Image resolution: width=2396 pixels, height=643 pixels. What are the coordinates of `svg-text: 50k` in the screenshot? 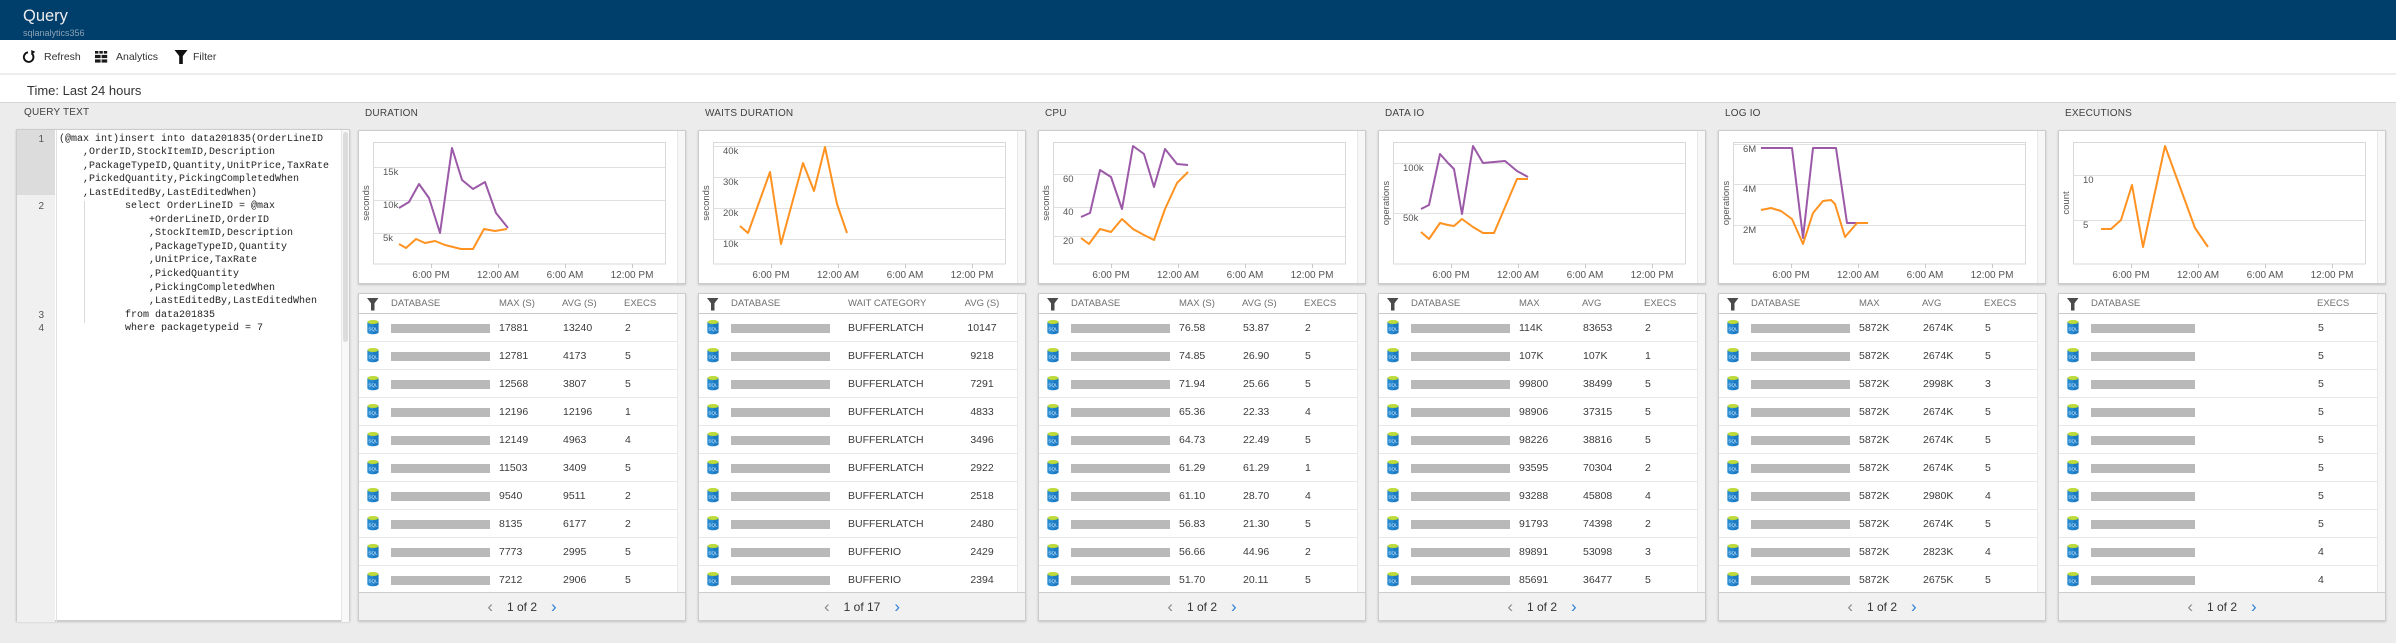 It's located at (1411, 218).